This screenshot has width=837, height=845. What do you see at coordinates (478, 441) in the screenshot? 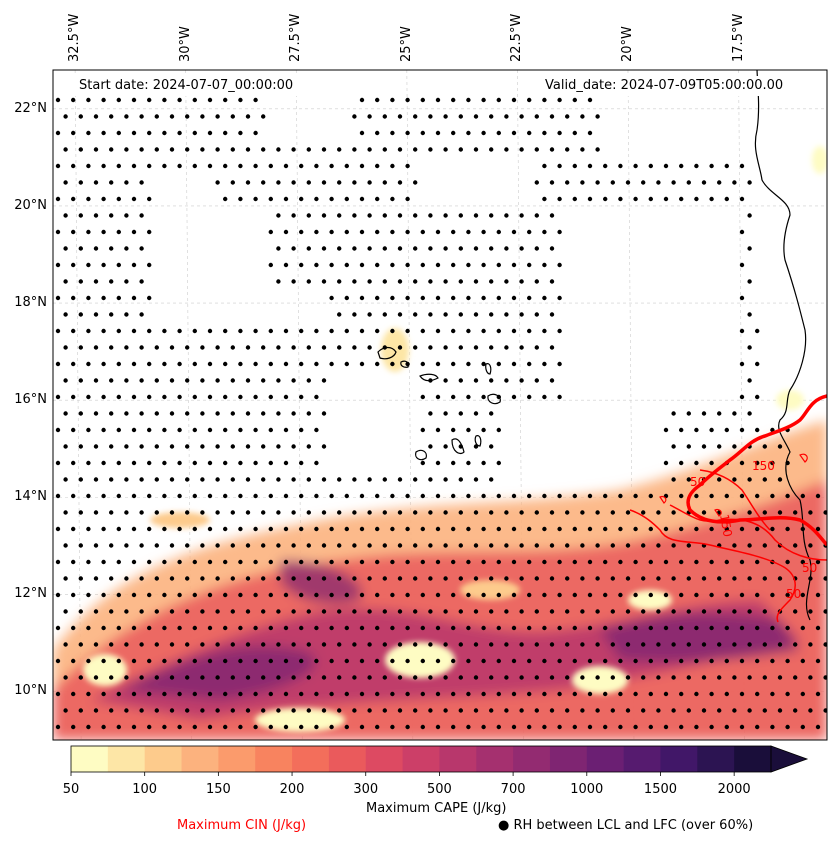
I see `cape-verde-maio` at bounding box center [478, 441].